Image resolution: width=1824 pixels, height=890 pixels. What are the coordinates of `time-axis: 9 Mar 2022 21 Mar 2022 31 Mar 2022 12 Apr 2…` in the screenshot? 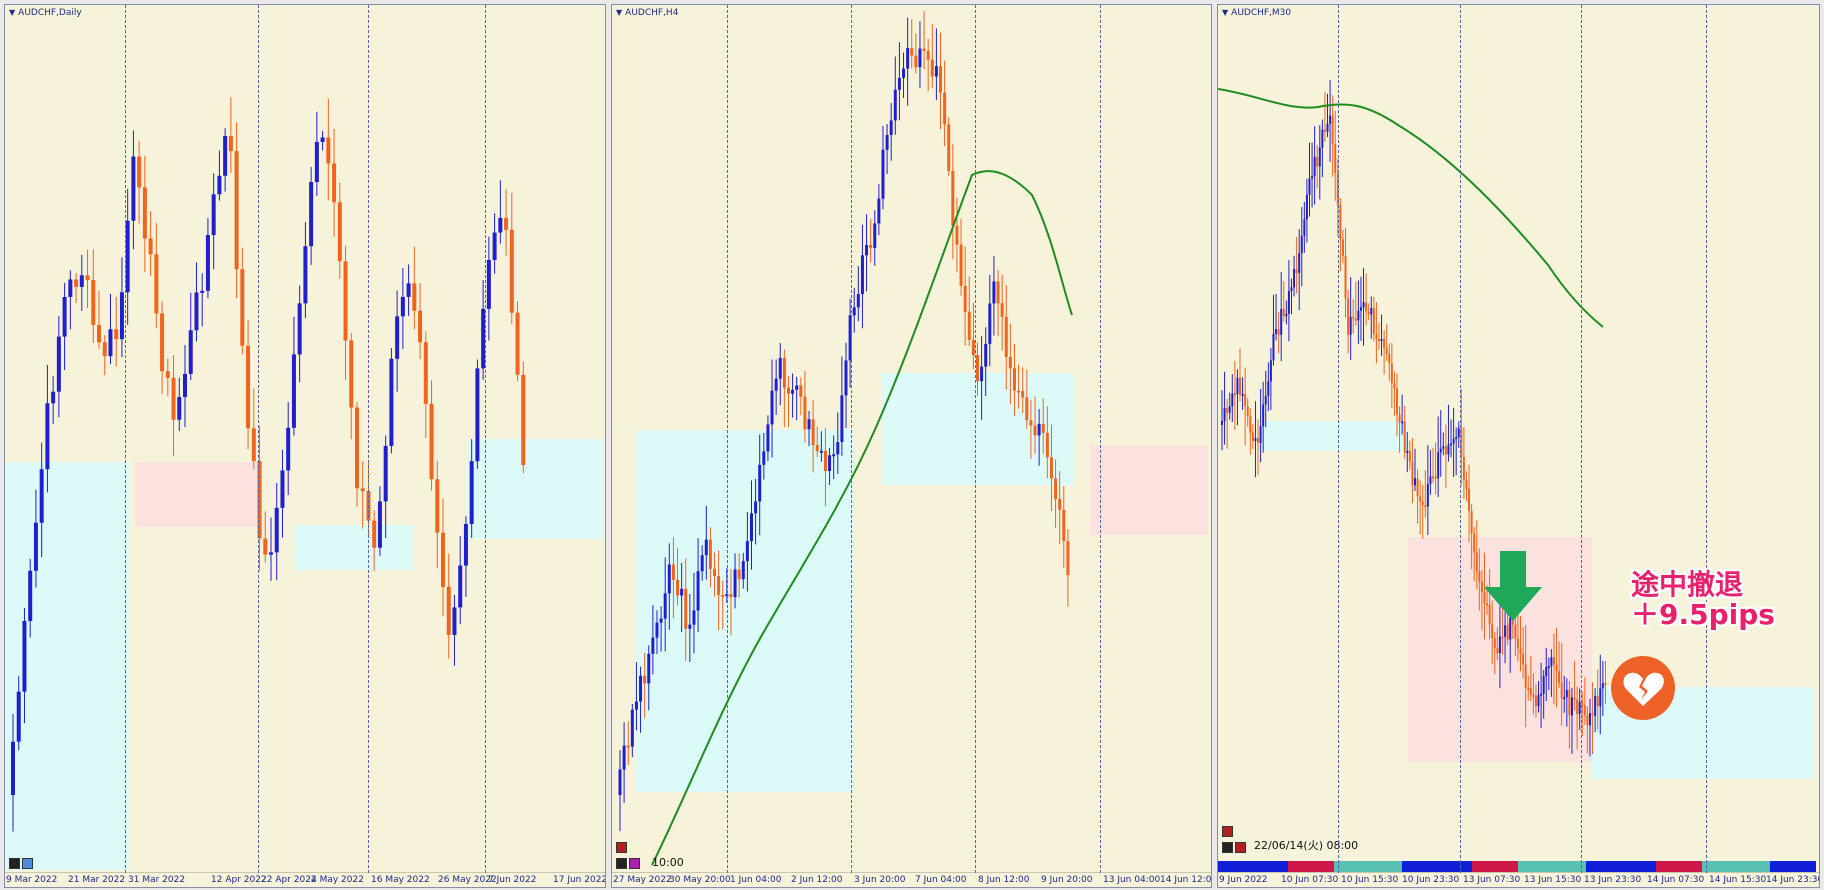 It's located at (305, 879).